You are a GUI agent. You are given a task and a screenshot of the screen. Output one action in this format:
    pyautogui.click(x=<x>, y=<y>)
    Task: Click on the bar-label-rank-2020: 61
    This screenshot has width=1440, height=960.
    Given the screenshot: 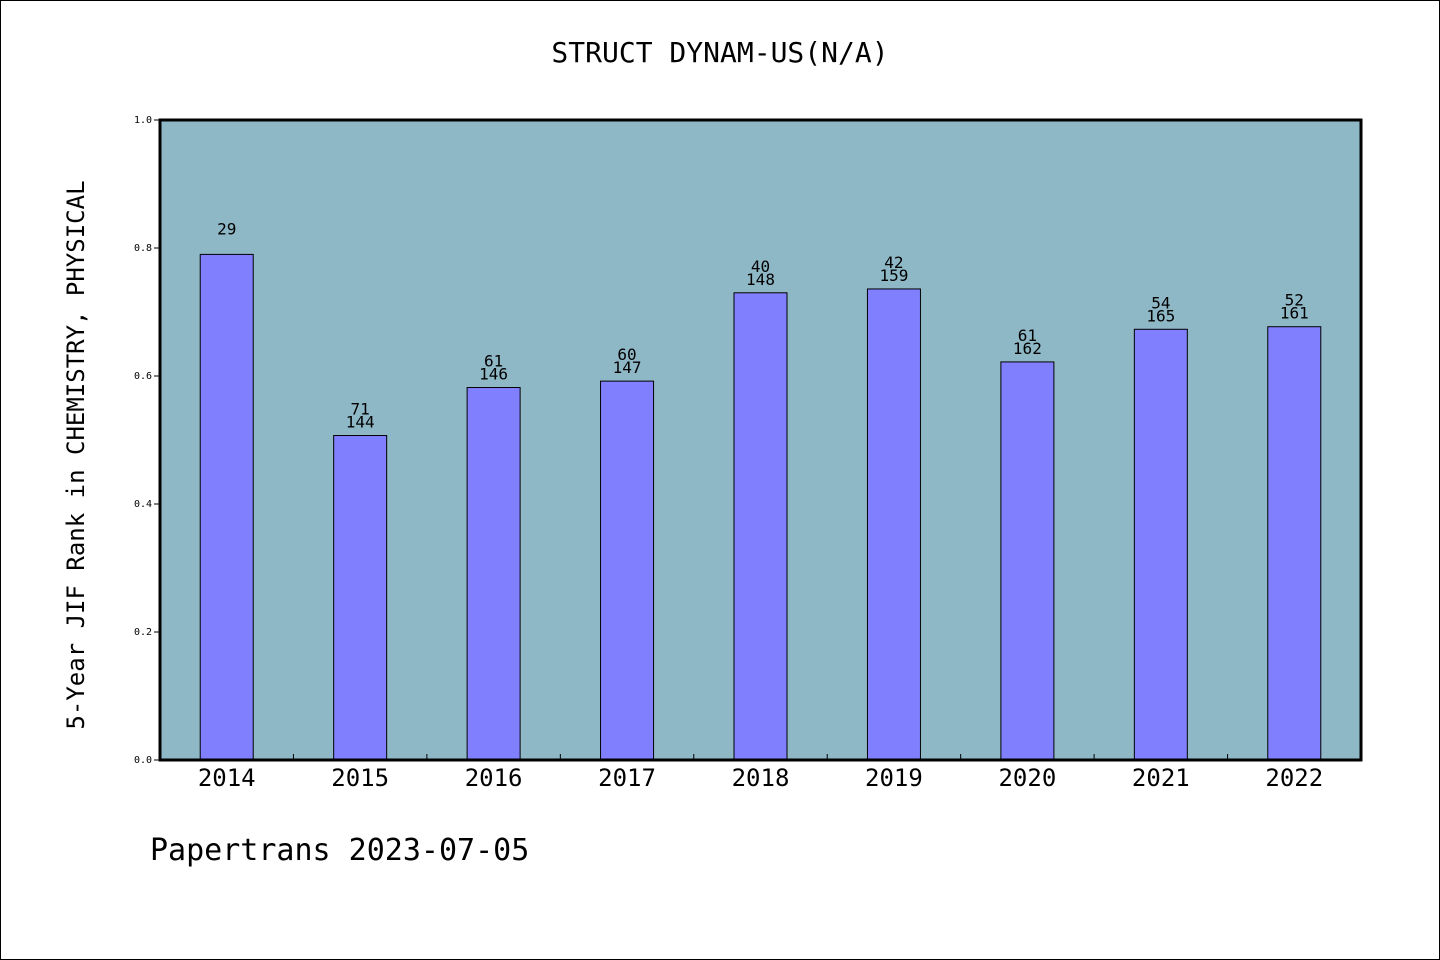 What is the action you would take?
    pyautogui.click(x=1027, y=335)
    